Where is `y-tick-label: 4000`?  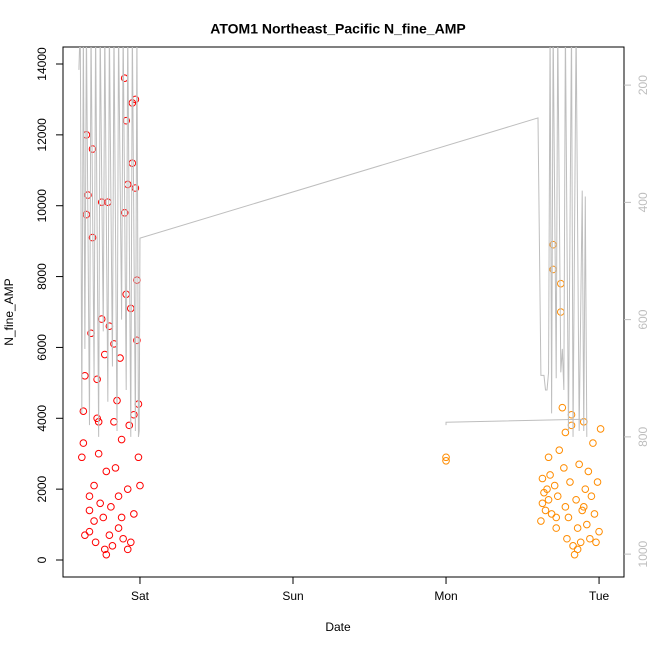
y-tick-label: 4000 is located at coordinates (42, 418).